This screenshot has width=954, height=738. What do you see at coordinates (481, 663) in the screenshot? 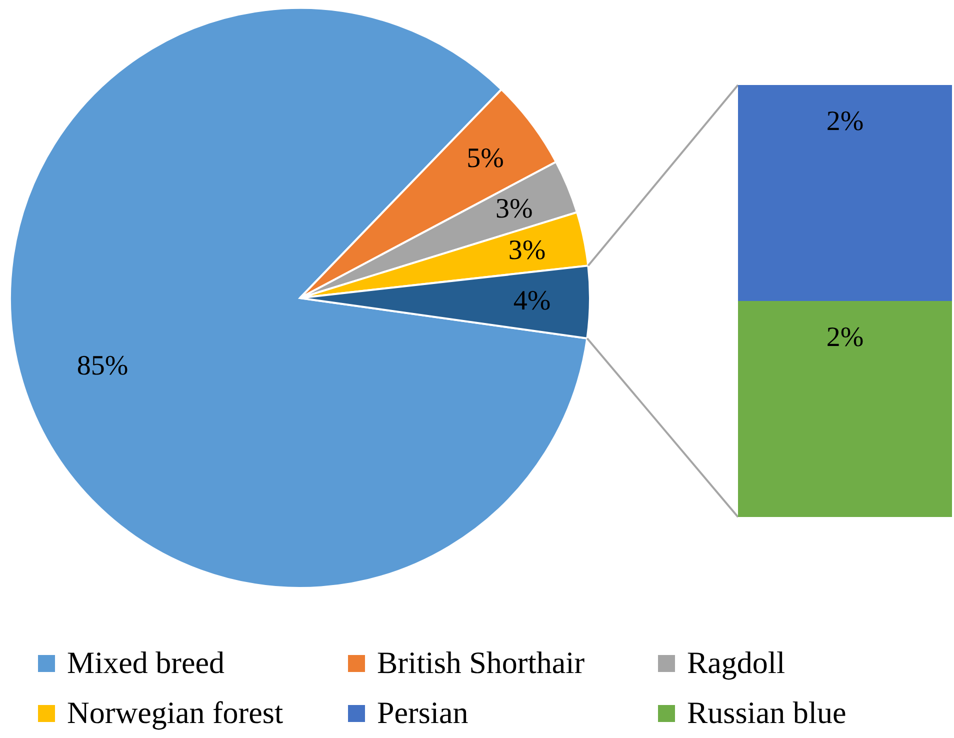
I see `legend-label: British Shorthair` at bounding box center [481, 663].